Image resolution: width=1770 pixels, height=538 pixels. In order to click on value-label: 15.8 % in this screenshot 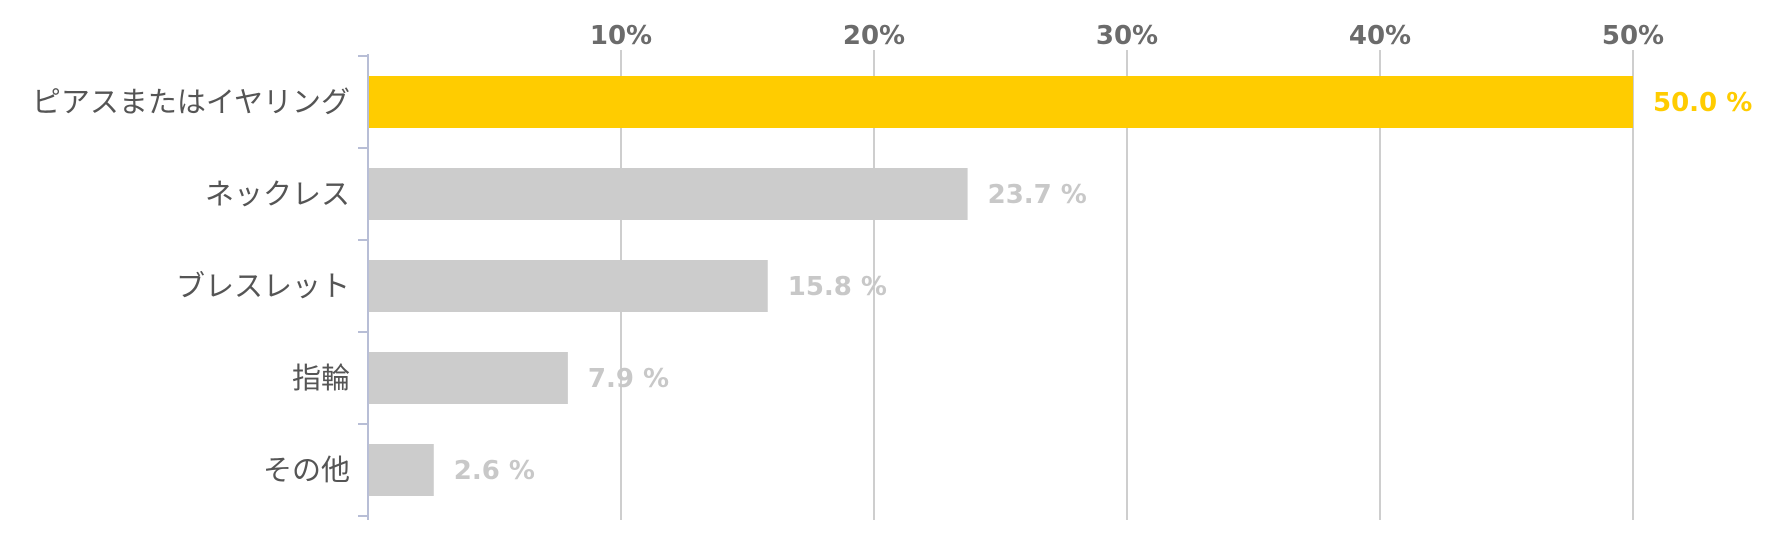, I will do `click(837, 287)`.